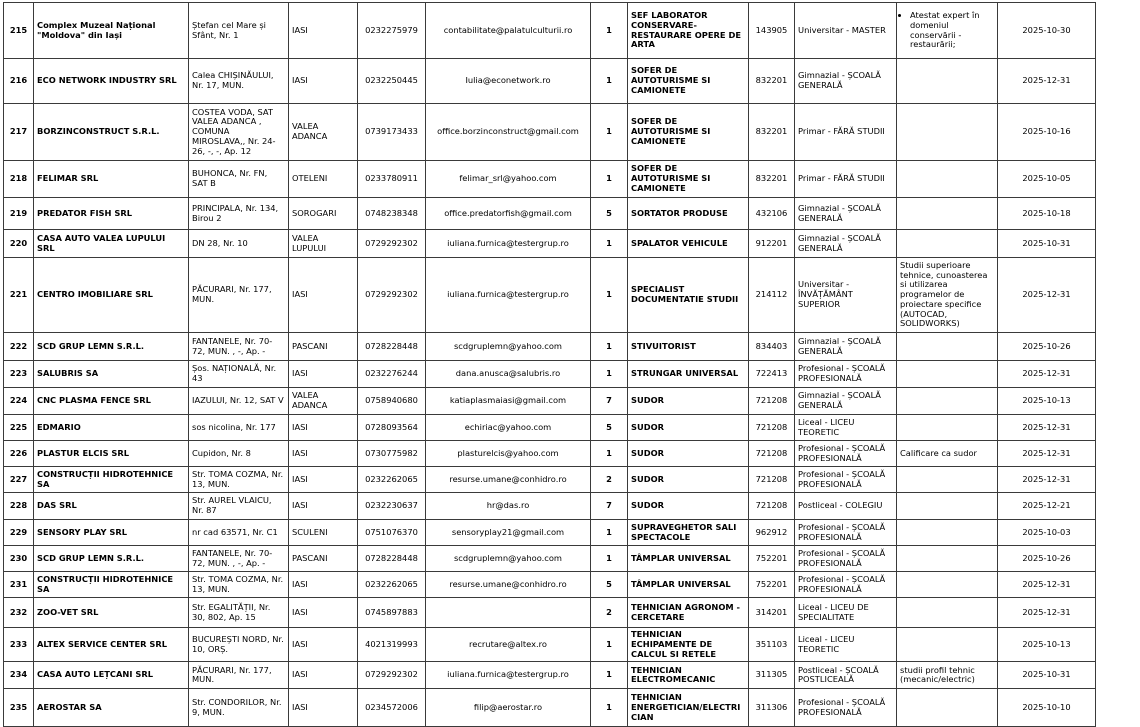 Image resolution: width=1140 pixels, height=727 pixels. I want to click on cell-nr: 217, so click(18, 132).